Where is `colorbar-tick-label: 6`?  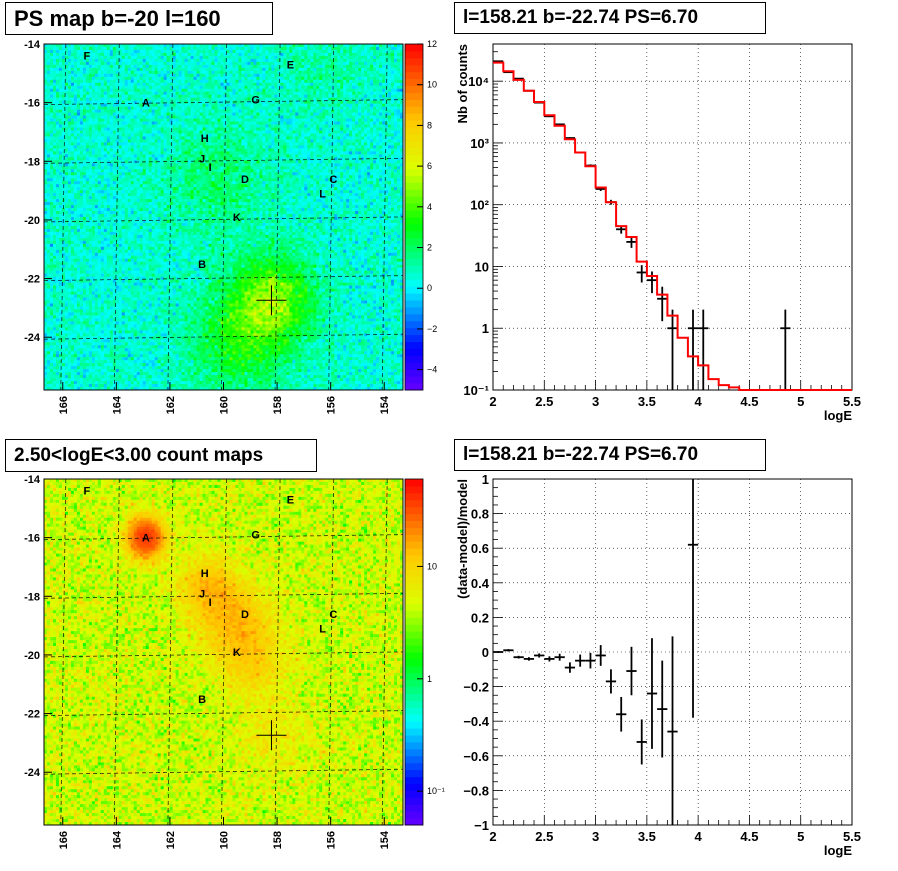
colorbar-tick-label: 6 is located at coordinates (429, 166).